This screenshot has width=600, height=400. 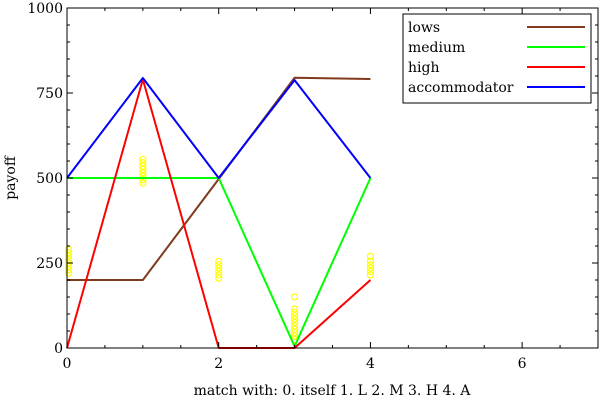 I want to click on legend-box, so click(x=497, y=58).